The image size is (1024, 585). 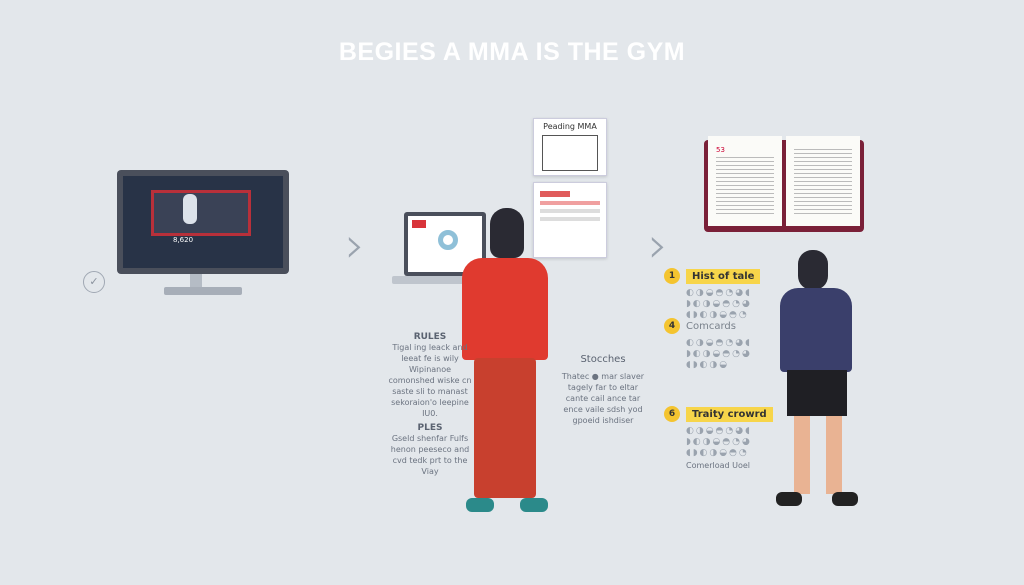 I want to click on open-book: 53, so click(x=784, y=184).